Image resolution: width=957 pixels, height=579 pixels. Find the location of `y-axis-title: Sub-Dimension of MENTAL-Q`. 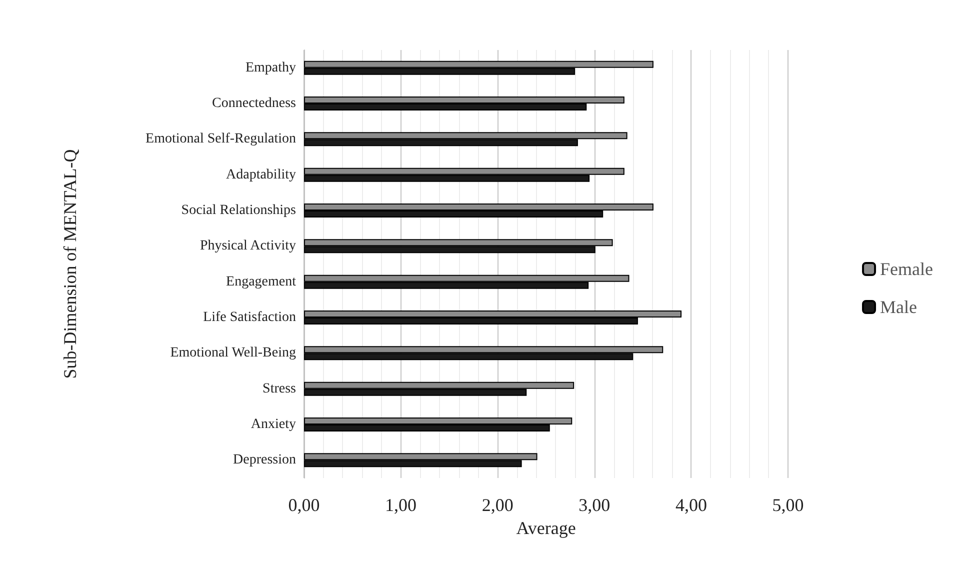

y-axis-title: Sub-Dimension of MENTAL-Q is located at coordinates (70, 264).